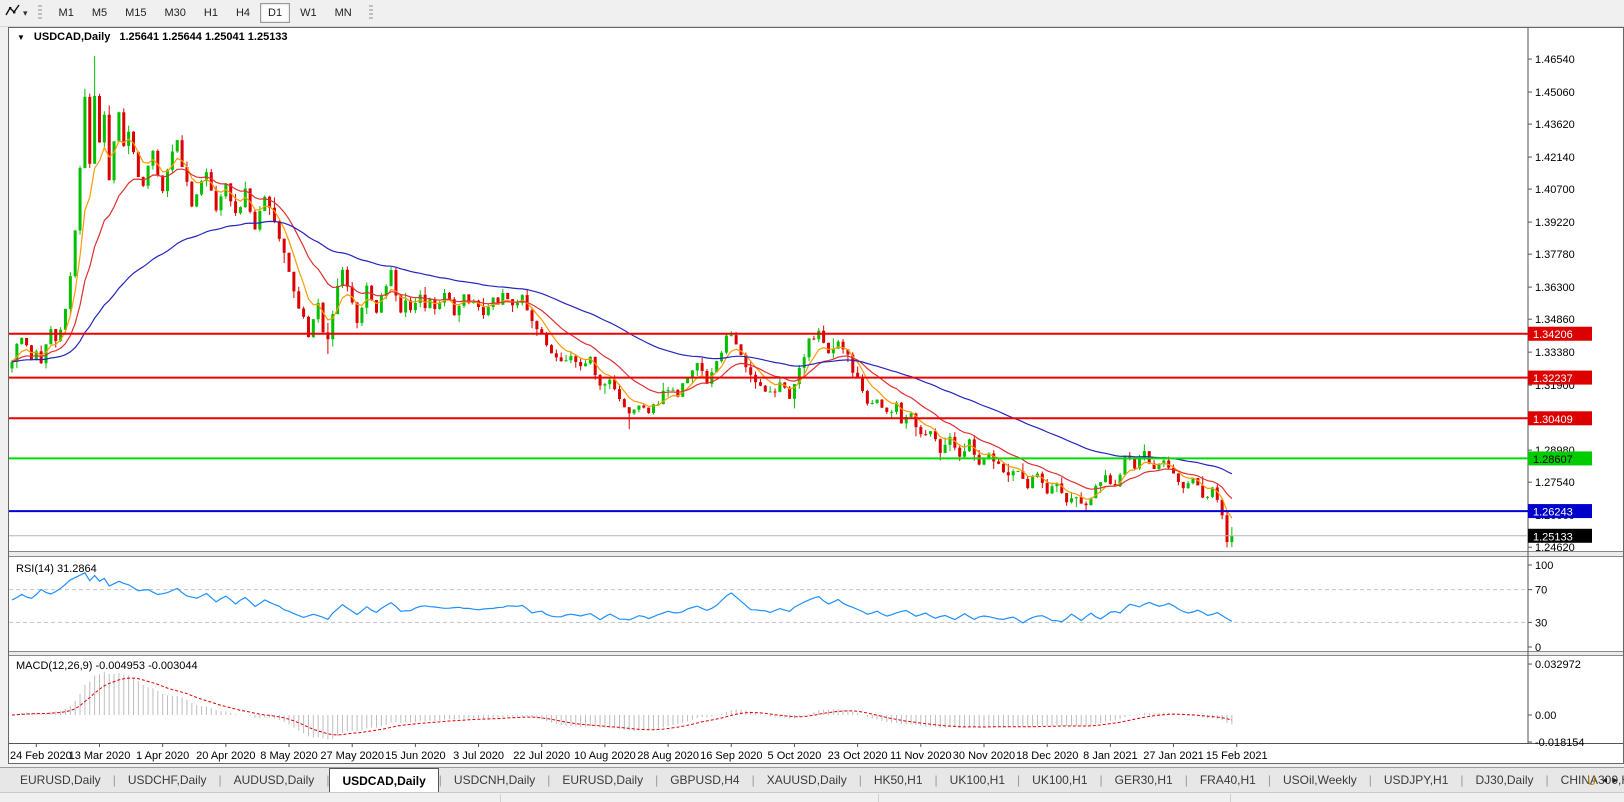 The height and width of the screenshot is (802, 1624). I want to click on chart-tab-china300-h1: CHINA300,H1, so click(1592, 780).